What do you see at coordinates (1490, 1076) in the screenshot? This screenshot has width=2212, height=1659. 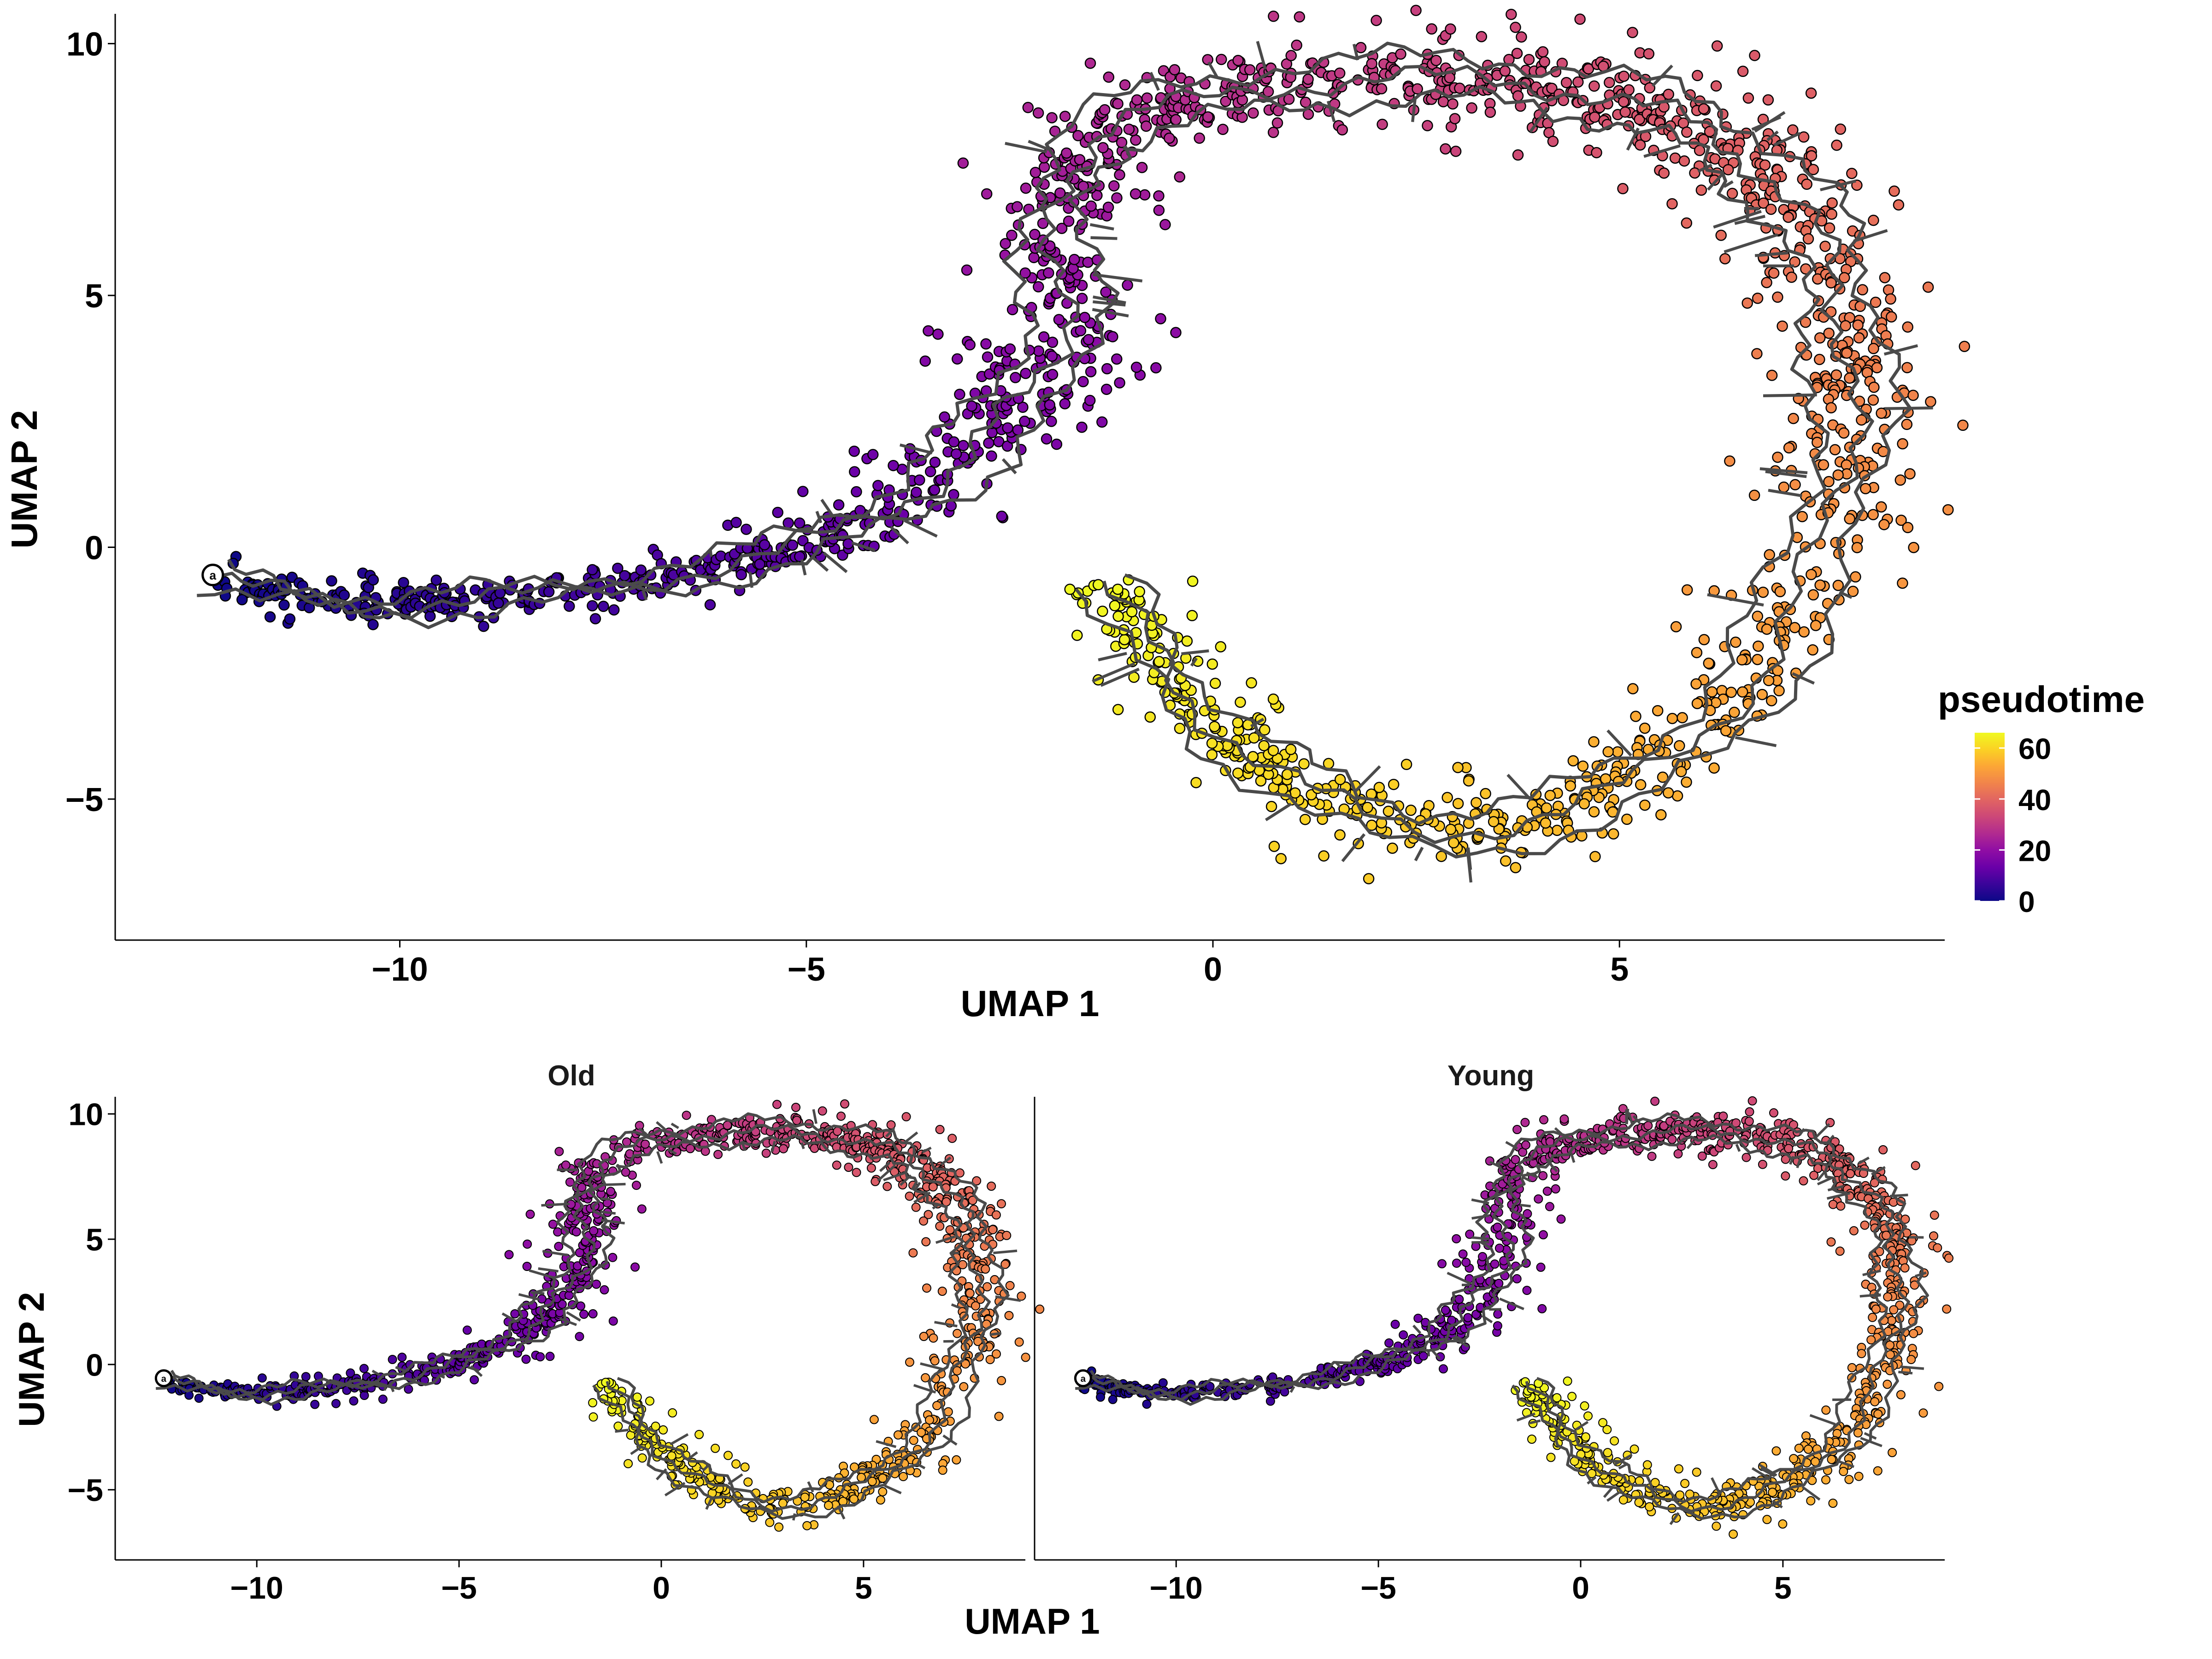 I see `facet-title-young: Young` at bounding box center [1490, 1076].